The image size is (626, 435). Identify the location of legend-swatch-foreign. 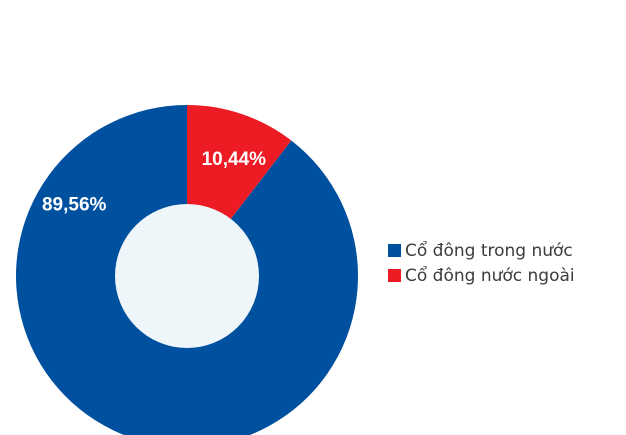
(394, 275).